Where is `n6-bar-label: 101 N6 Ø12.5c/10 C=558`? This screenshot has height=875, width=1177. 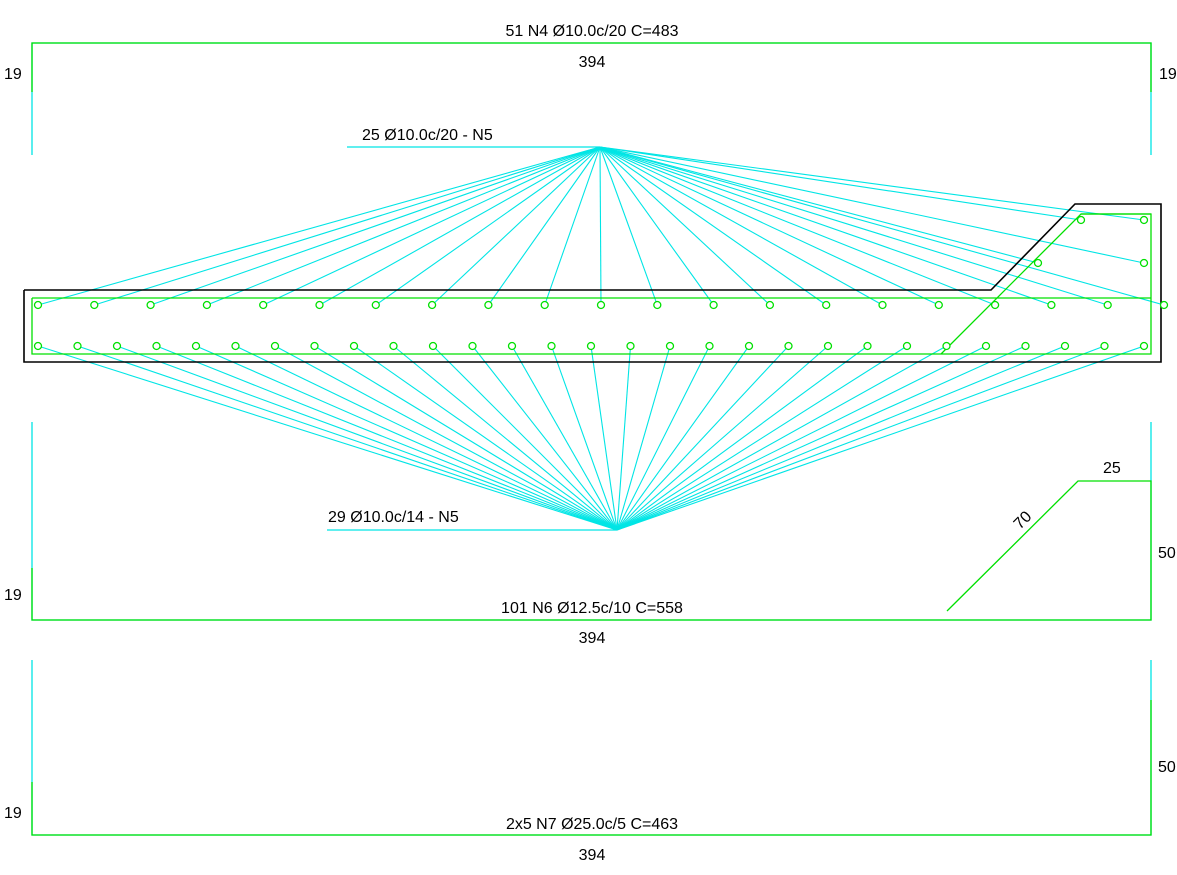
n6-bar-label: 101 N6 Ø12.5c/10 C=558 is located at coordinates (592, 608).